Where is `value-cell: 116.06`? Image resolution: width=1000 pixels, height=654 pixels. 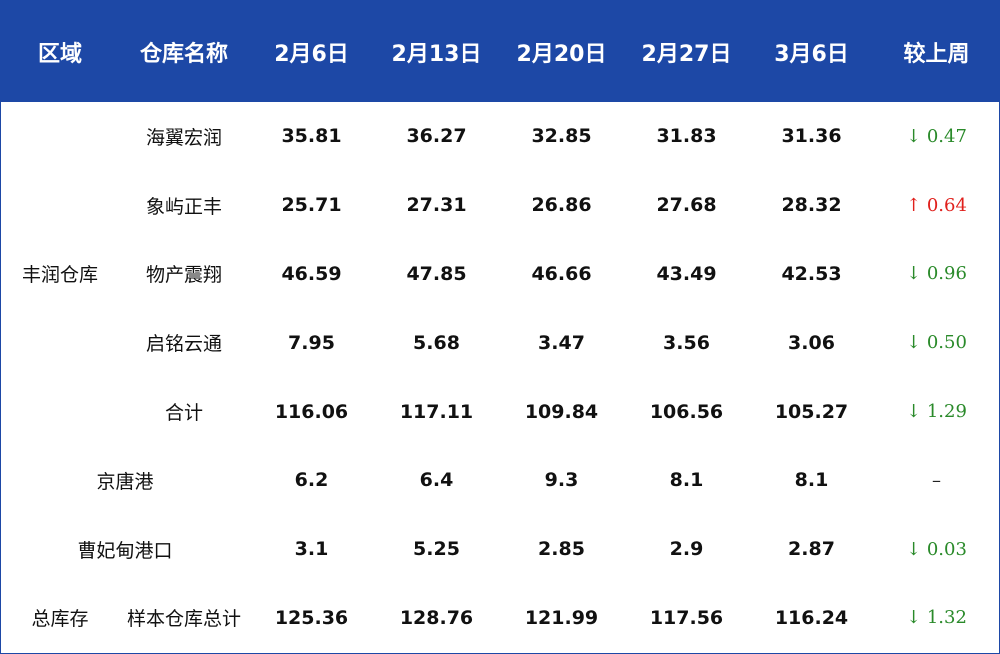 value-cell: 116.06 is located at coordinates (311, 411).